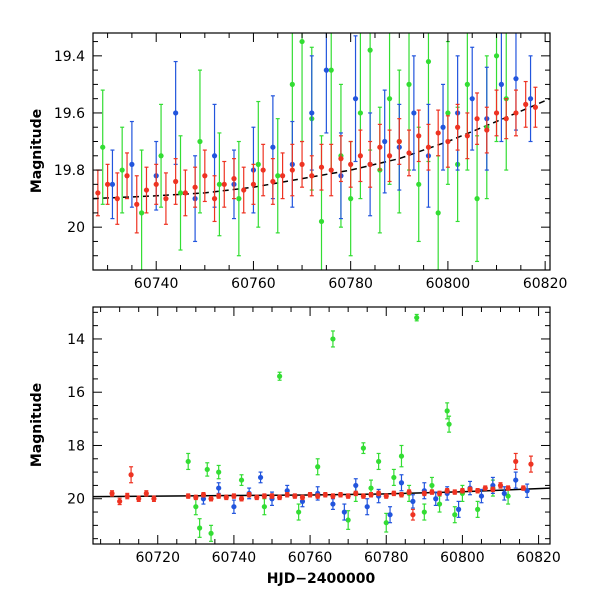  Describe the element at coordinates (310, 558) in the screenshot. I see `bottom-x-tick-label: 60760` at that location.